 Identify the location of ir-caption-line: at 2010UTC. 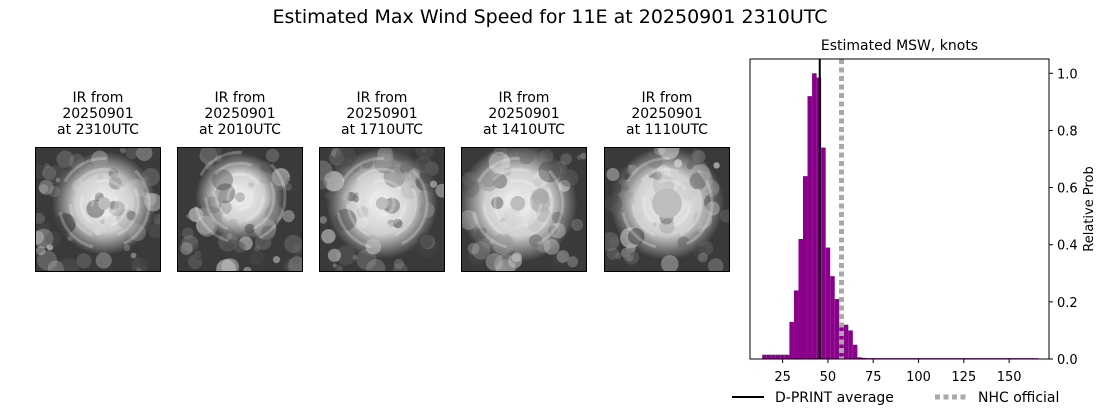
(240, 130).